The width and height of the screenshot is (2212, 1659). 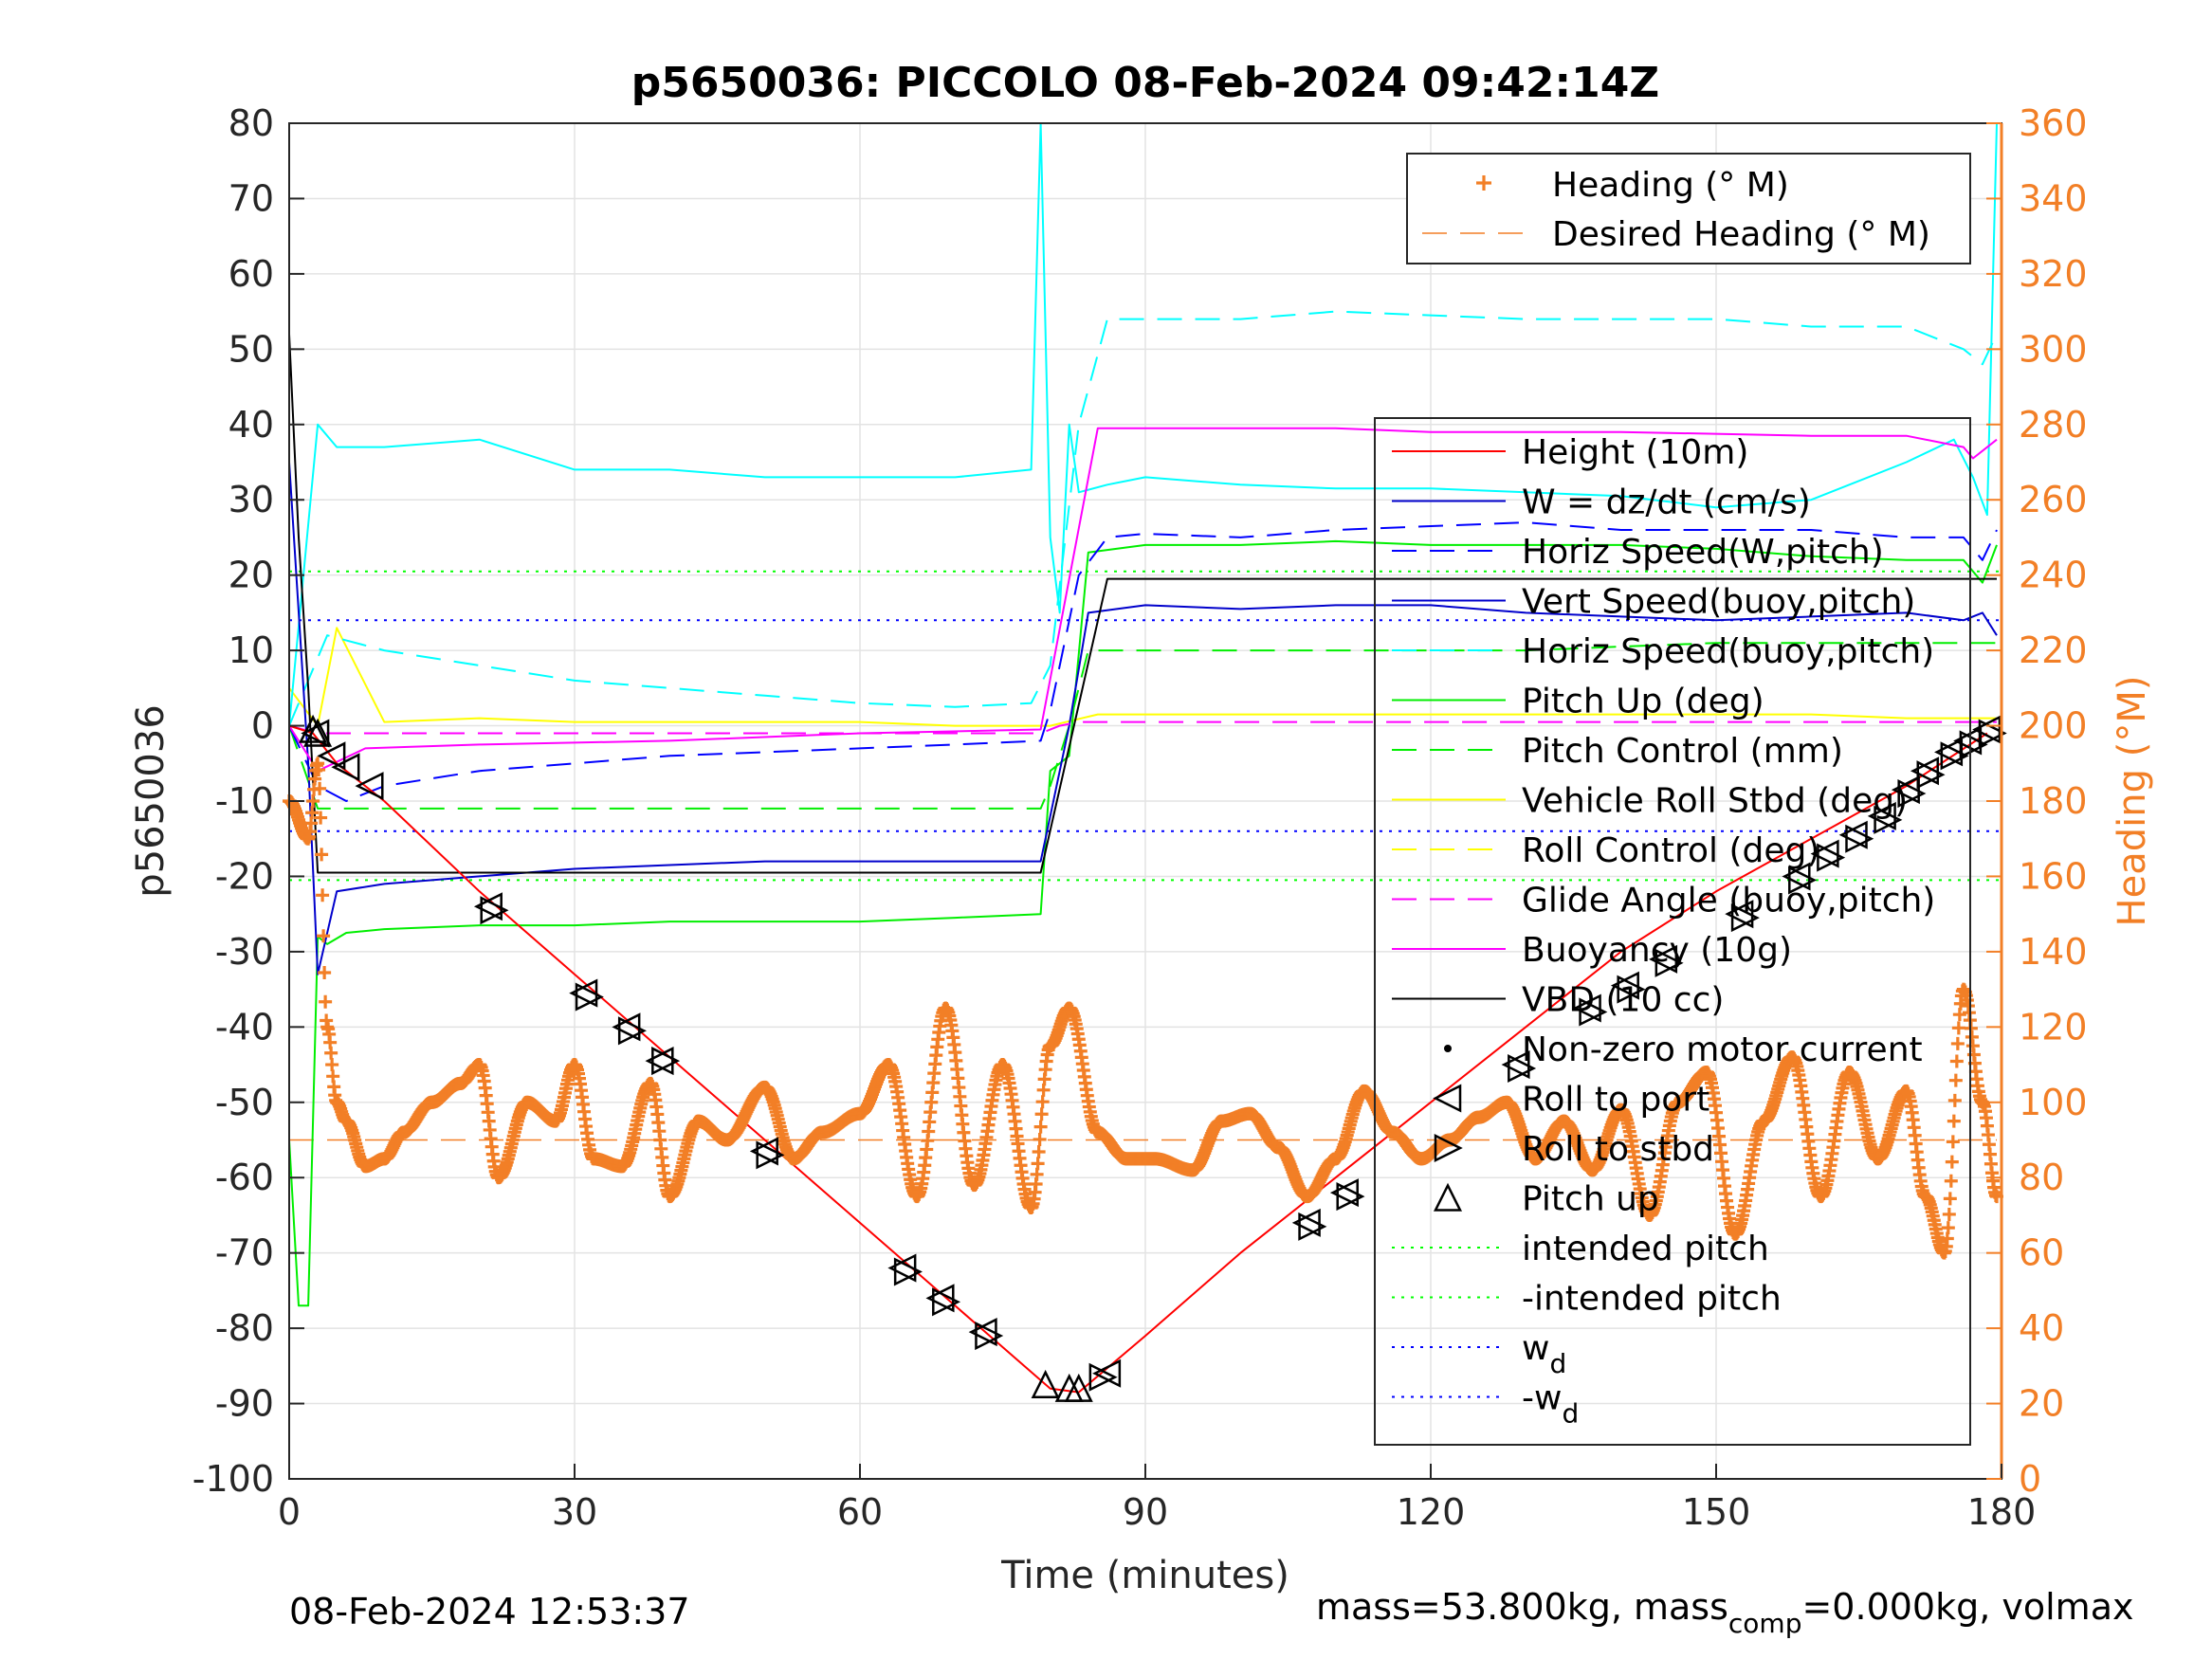 I want to click on y-tick-label: -80, so click(x=244, y=1328).